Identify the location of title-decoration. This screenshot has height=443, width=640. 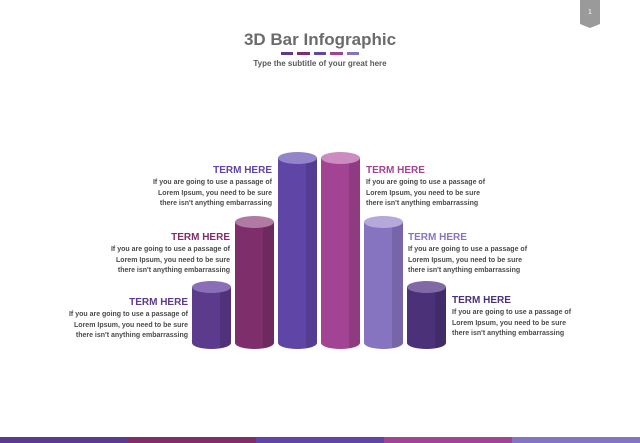
(320, 54).